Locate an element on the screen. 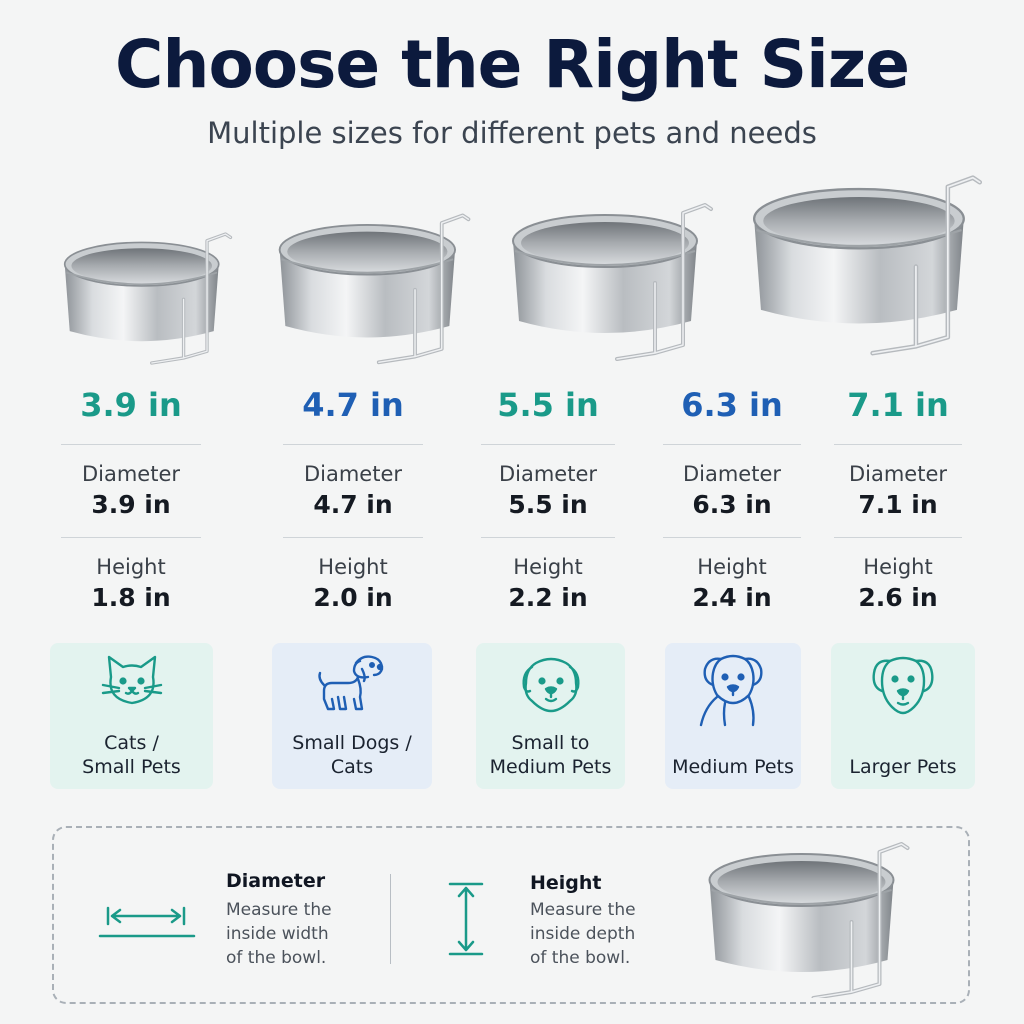 The height and width of the screenshot is (1024, 1024). diameter-value: 6.3 in is located at coordinates (732, 504).